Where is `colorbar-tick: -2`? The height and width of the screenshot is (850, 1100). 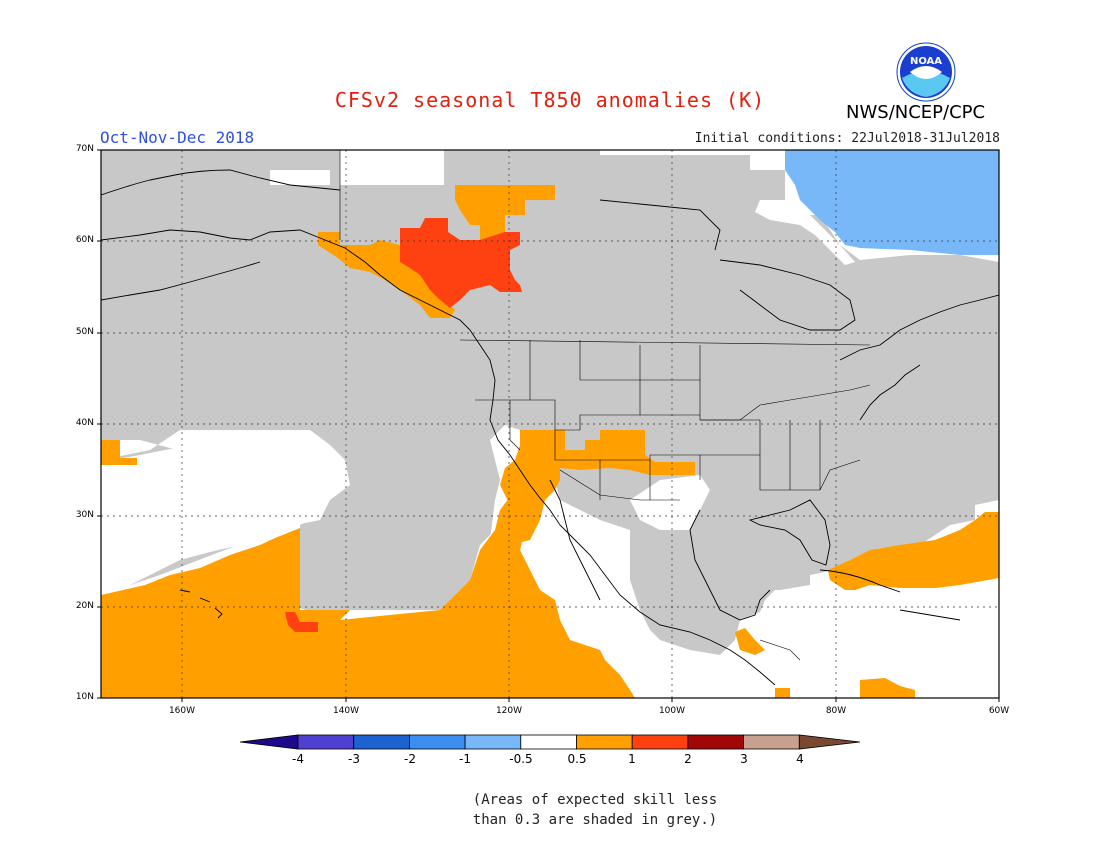 colorbar-tick: -2 is located at coordinates (410, 759).